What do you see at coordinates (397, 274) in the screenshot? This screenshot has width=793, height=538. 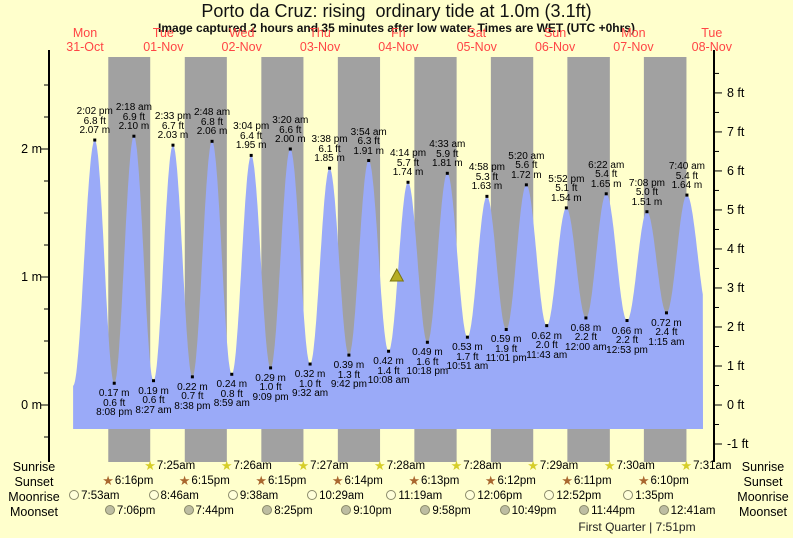 I see `current-tide-marker` at bounding box center [397, 274].